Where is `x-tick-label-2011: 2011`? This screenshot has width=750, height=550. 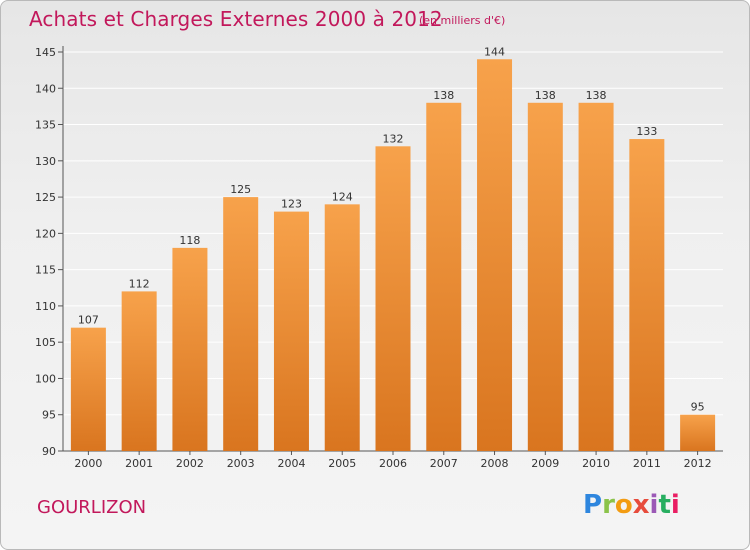
x-tick-label-2011: 2011 is located at coordinates (647, 463).